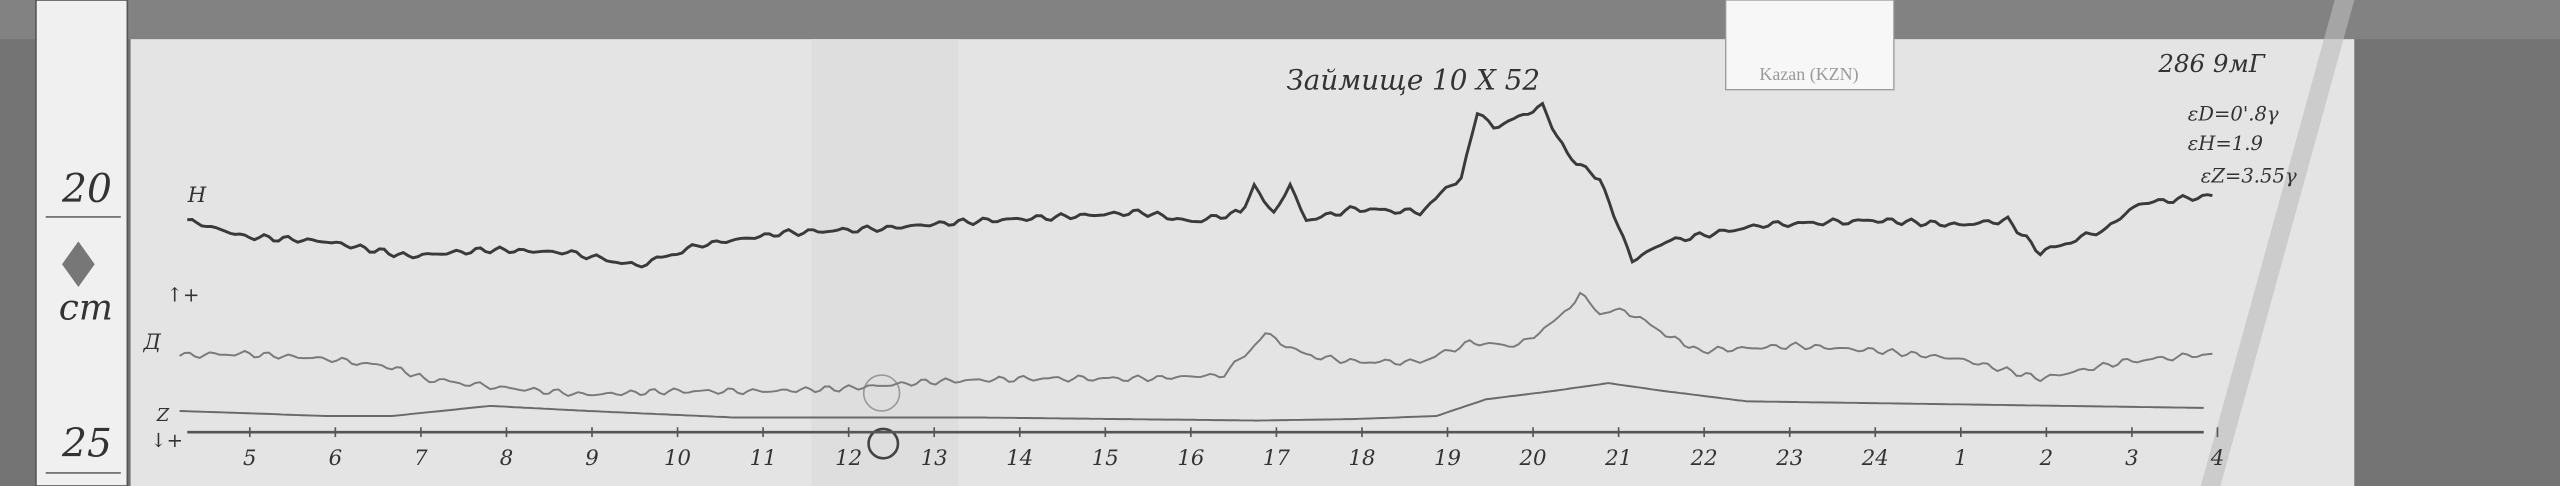 This screenshot has height=486, width=2560. Describe the element at coordinates (885, 262) in the screenshot. I see `paper-overlap-strip` at that location.